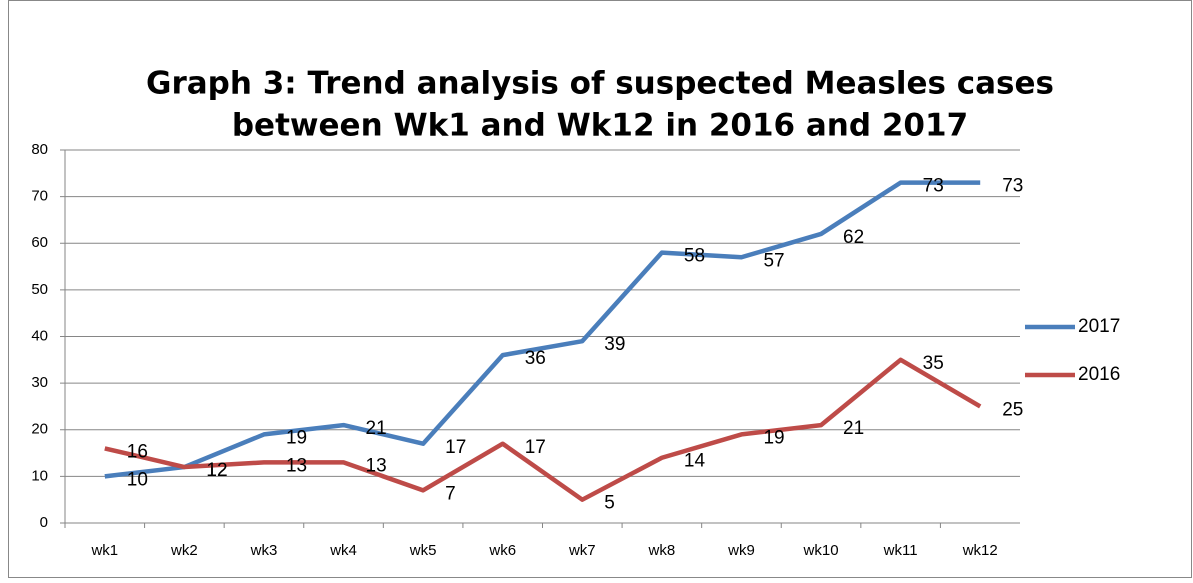  What do you see at coordinates (980, 550) in the screenshot?
I see `x-tick-label: wk12` at bounding box center [980, 550].